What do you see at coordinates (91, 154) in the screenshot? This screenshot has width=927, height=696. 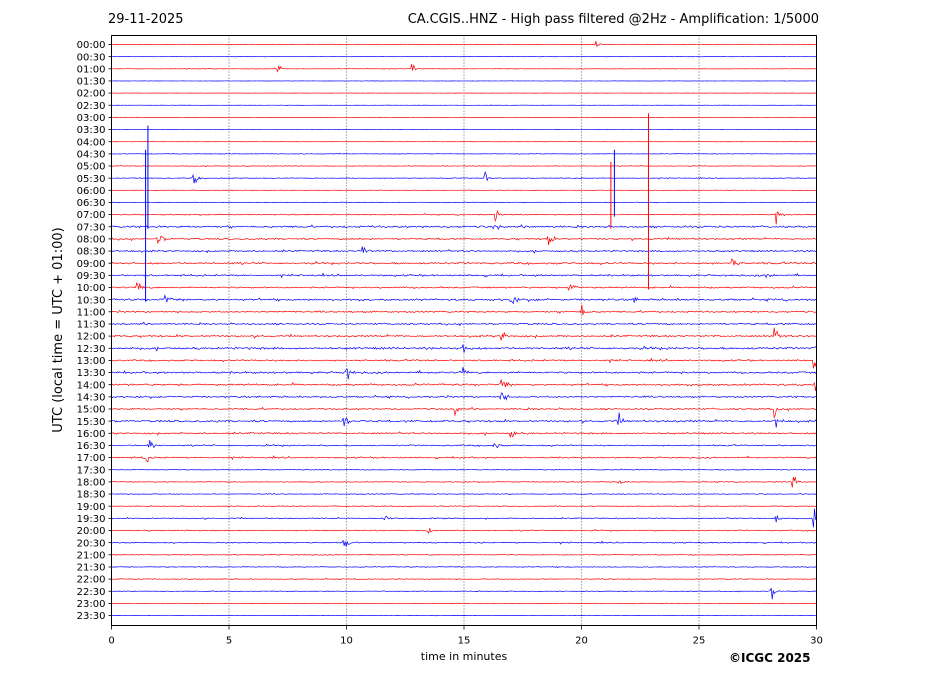 I see `y-tick-label: 04:30` at bounding box center [91, 154].